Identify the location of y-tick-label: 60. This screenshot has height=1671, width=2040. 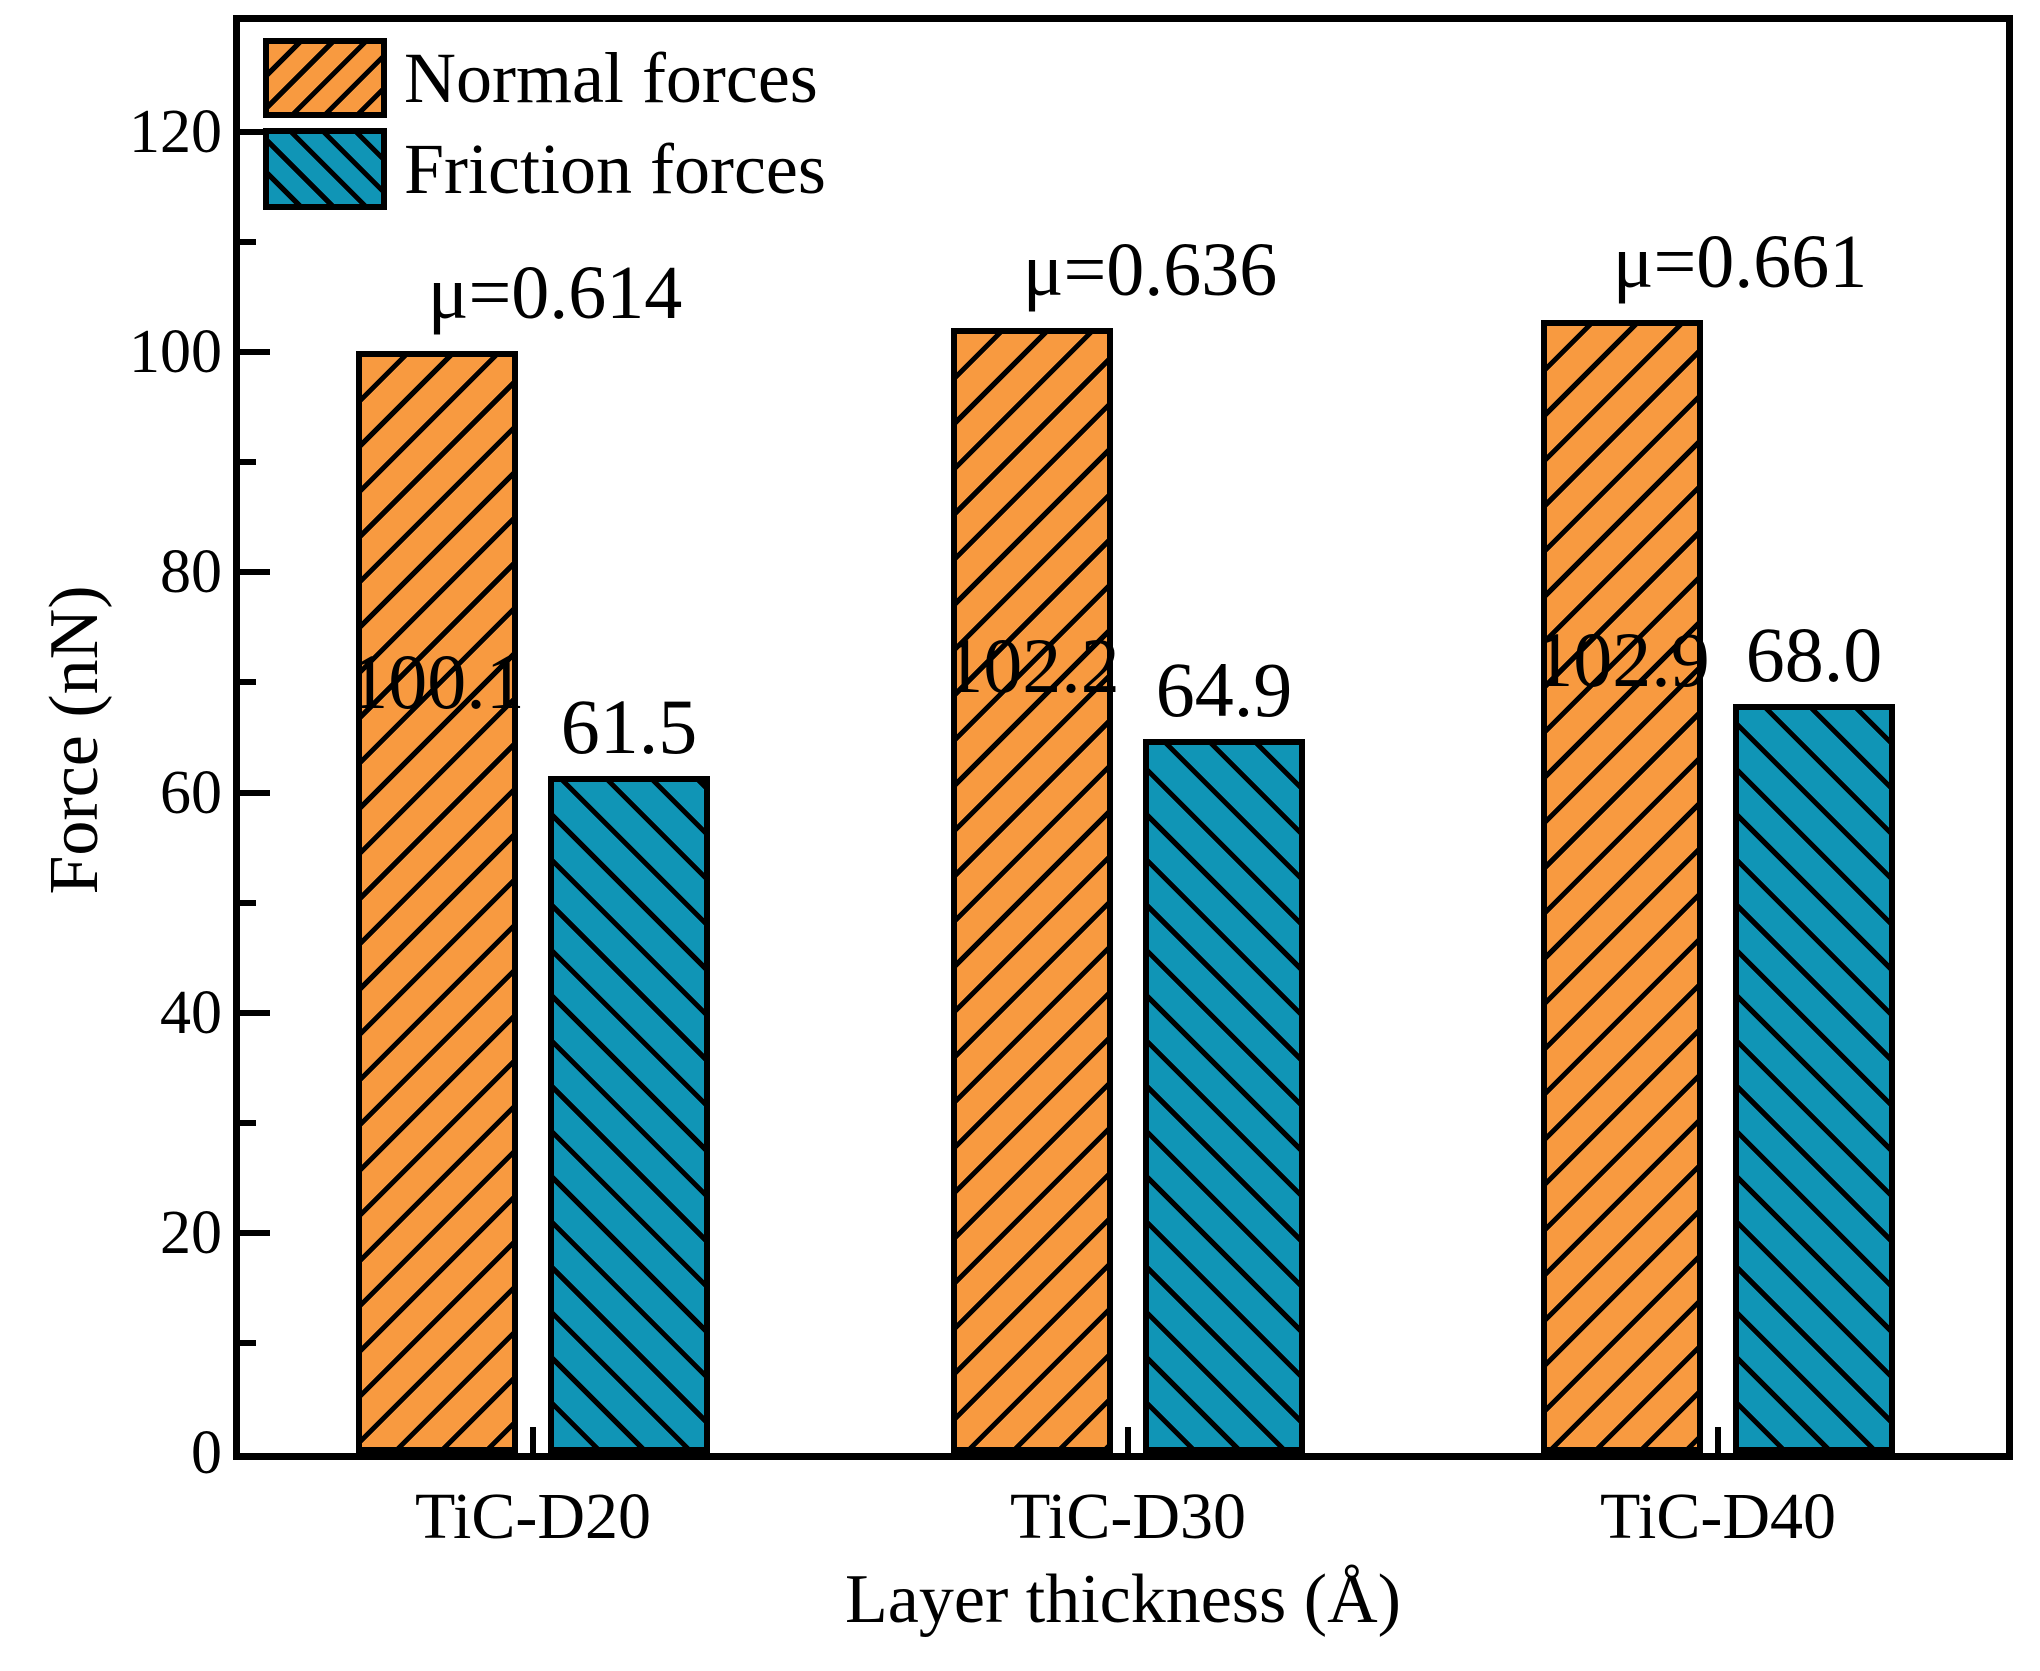
(191, 792).